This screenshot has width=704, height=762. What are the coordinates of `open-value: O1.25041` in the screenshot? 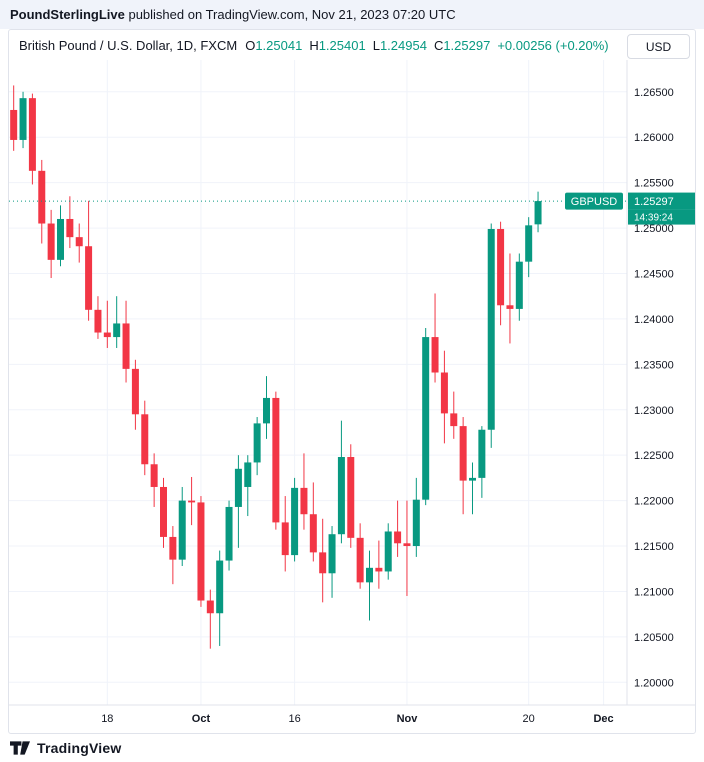 It's located at (274, 45).